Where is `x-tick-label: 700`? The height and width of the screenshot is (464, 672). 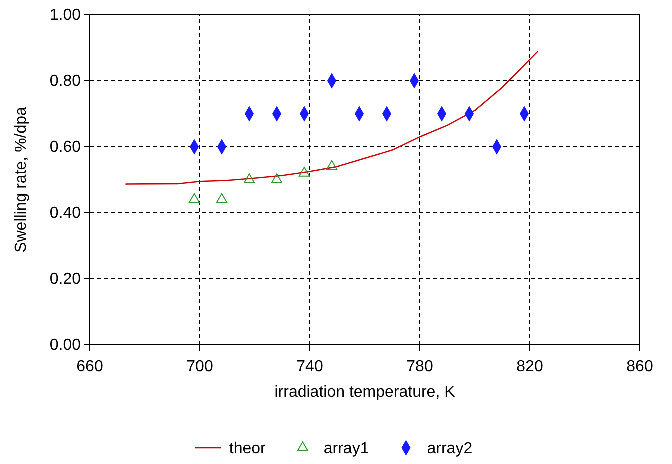
x-tick-label: 700 is located at coordinates (200, 367).